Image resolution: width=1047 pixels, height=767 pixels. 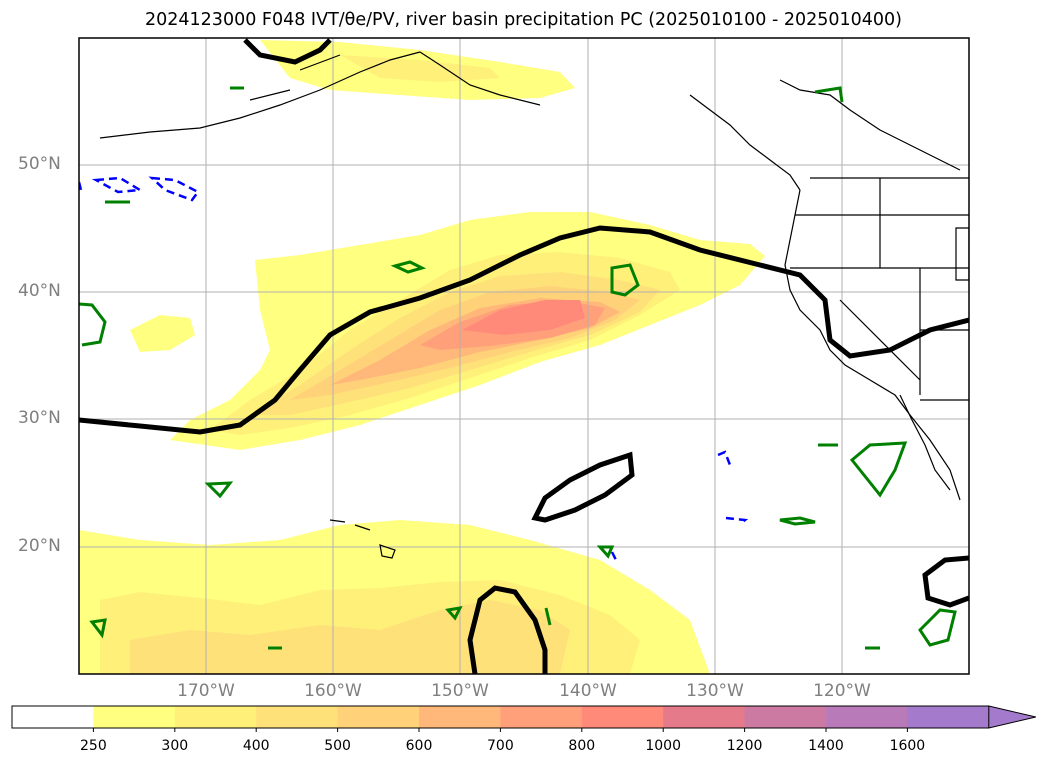 I want to click on colorbar-tick-label: 800, so click(x=582, y=746).